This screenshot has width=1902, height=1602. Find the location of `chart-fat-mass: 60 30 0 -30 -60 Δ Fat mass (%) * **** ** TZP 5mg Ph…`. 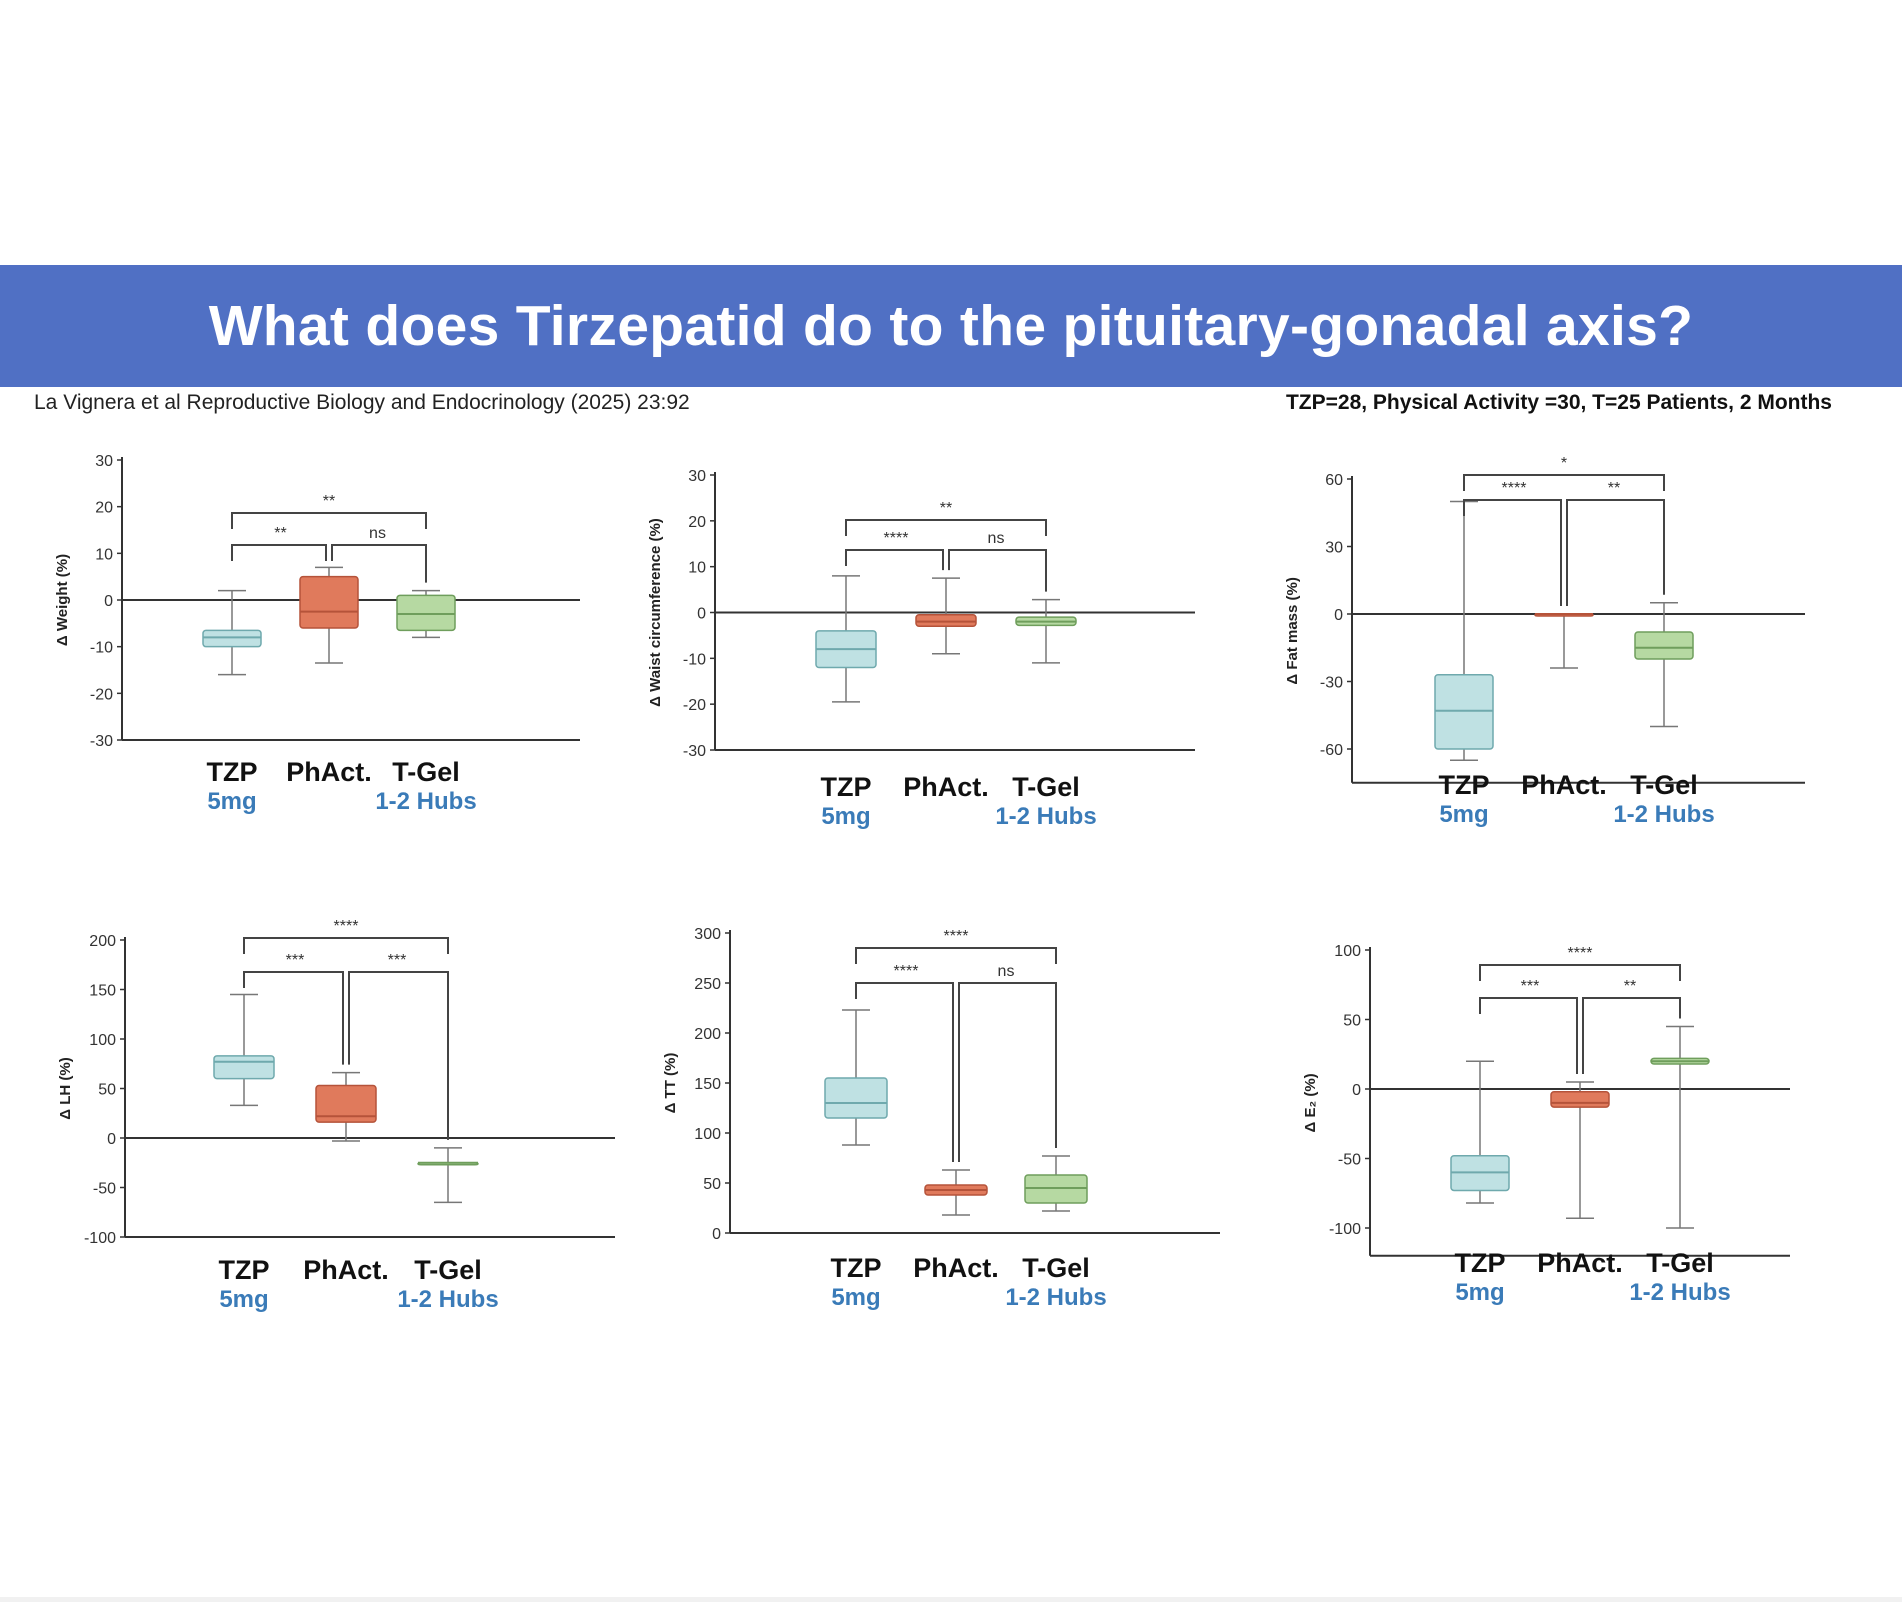

chart-fat-mass: 60 30 0 -30 -60 Δ Fat mass (%) * **** ** TZP 5mg Ph… is located at coordinates (1545, 655).